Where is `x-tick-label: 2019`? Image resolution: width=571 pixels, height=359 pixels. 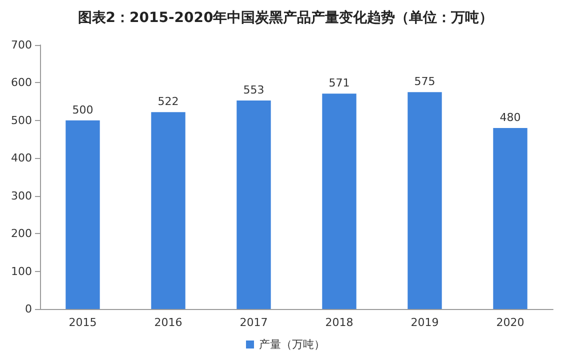
x-tick-label: 2019 is located at coordinates (424, 322).